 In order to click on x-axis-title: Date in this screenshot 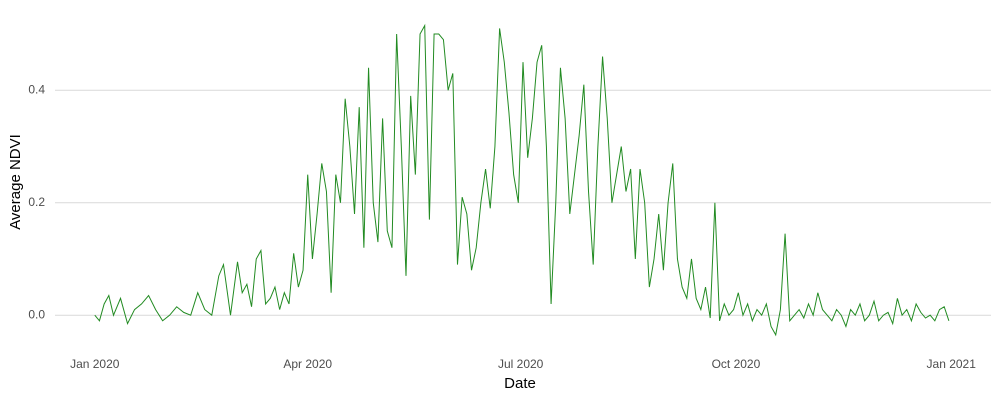, I will do `click(520, 383)`.